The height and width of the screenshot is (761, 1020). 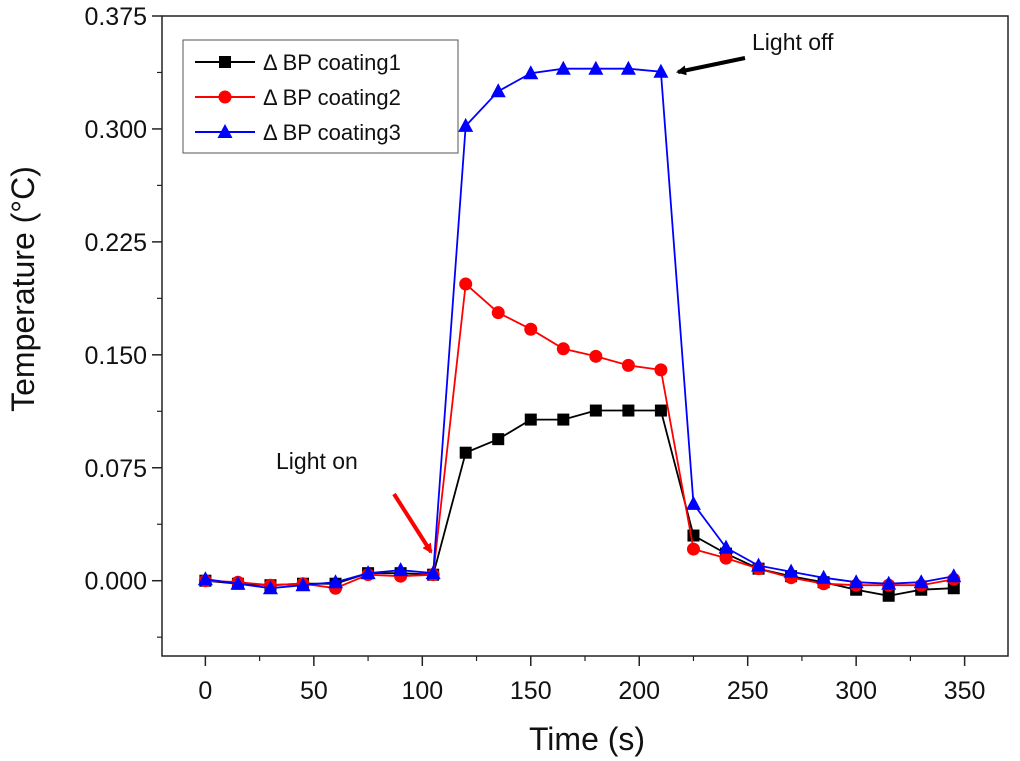 What do you see at coordinates (748, 691) in the screenshot?
I see `x-tick-label: 250` at bounding box center [748, 691].